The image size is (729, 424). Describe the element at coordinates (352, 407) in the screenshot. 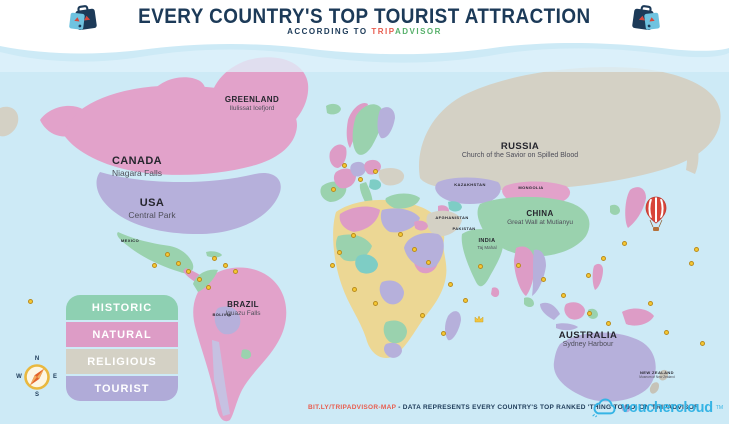

I see `bitly-link: BIT.LY/TRIPADVISOR-MAP` at that location.